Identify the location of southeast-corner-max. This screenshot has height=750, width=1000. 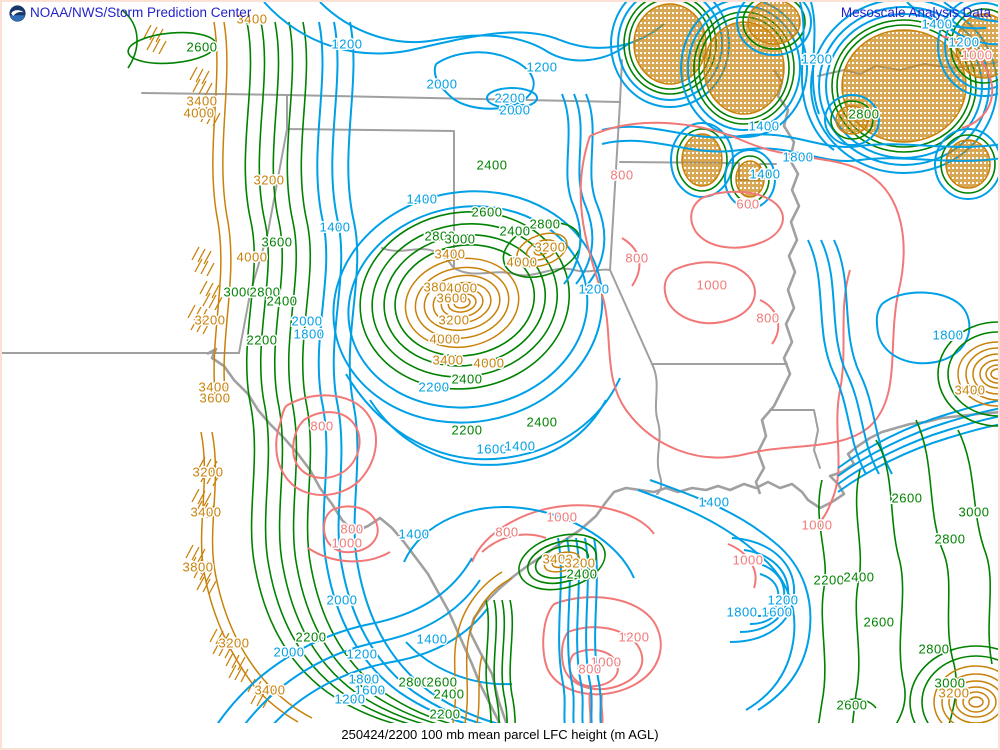
(953, 696).